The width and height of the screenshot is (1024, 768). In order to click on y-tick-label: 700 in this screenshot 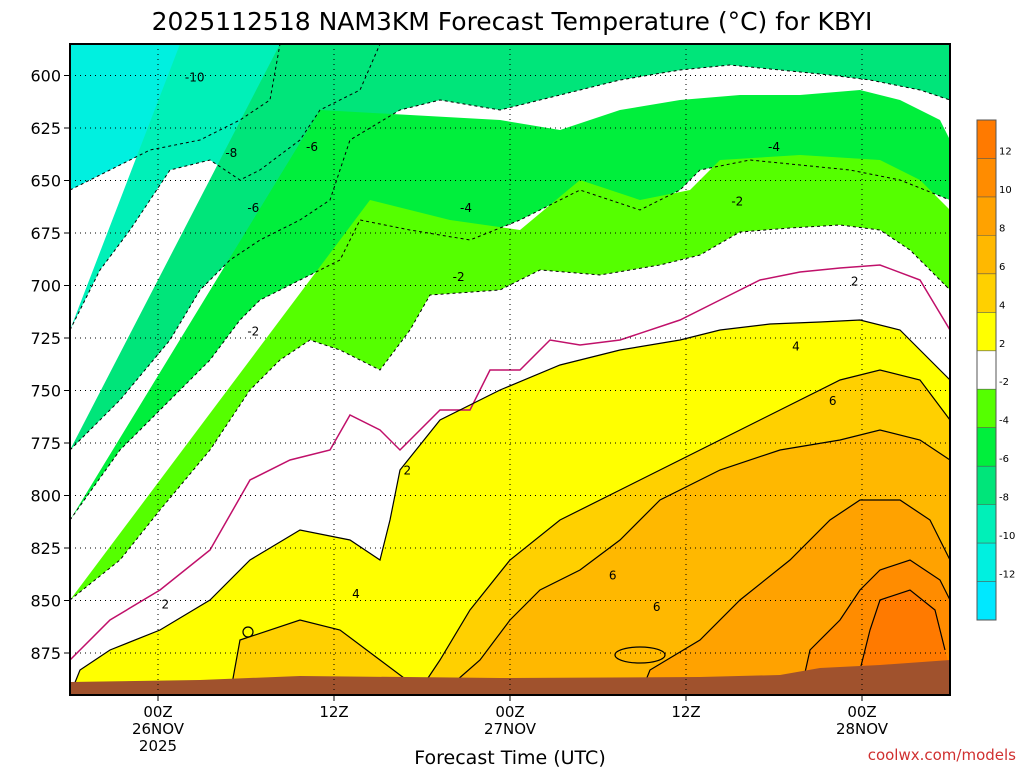, I will do `click(45, 286)`.